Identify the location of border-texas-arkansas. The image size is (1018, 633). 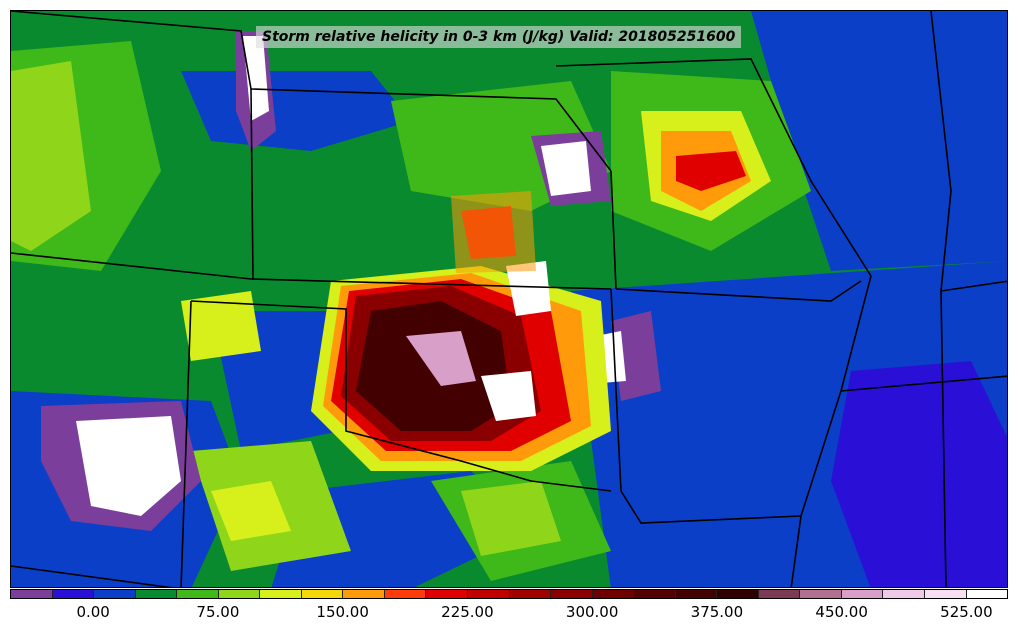
(711, 507).